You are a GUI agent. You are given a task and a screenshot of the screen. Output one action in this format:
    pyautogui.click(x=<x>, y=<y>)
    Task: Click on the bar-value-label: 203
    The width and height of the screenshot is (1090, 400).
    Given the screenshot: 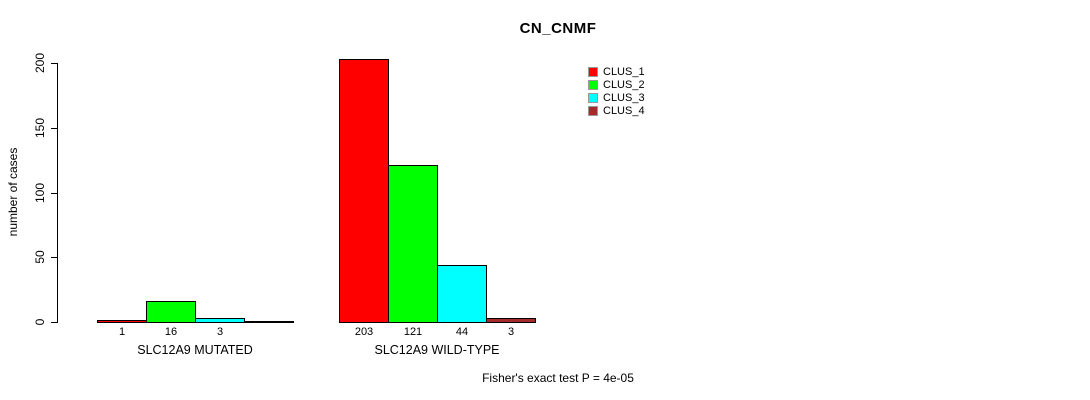 What is the action you would take?
    pyautogui.click(x=364, y=332)
    